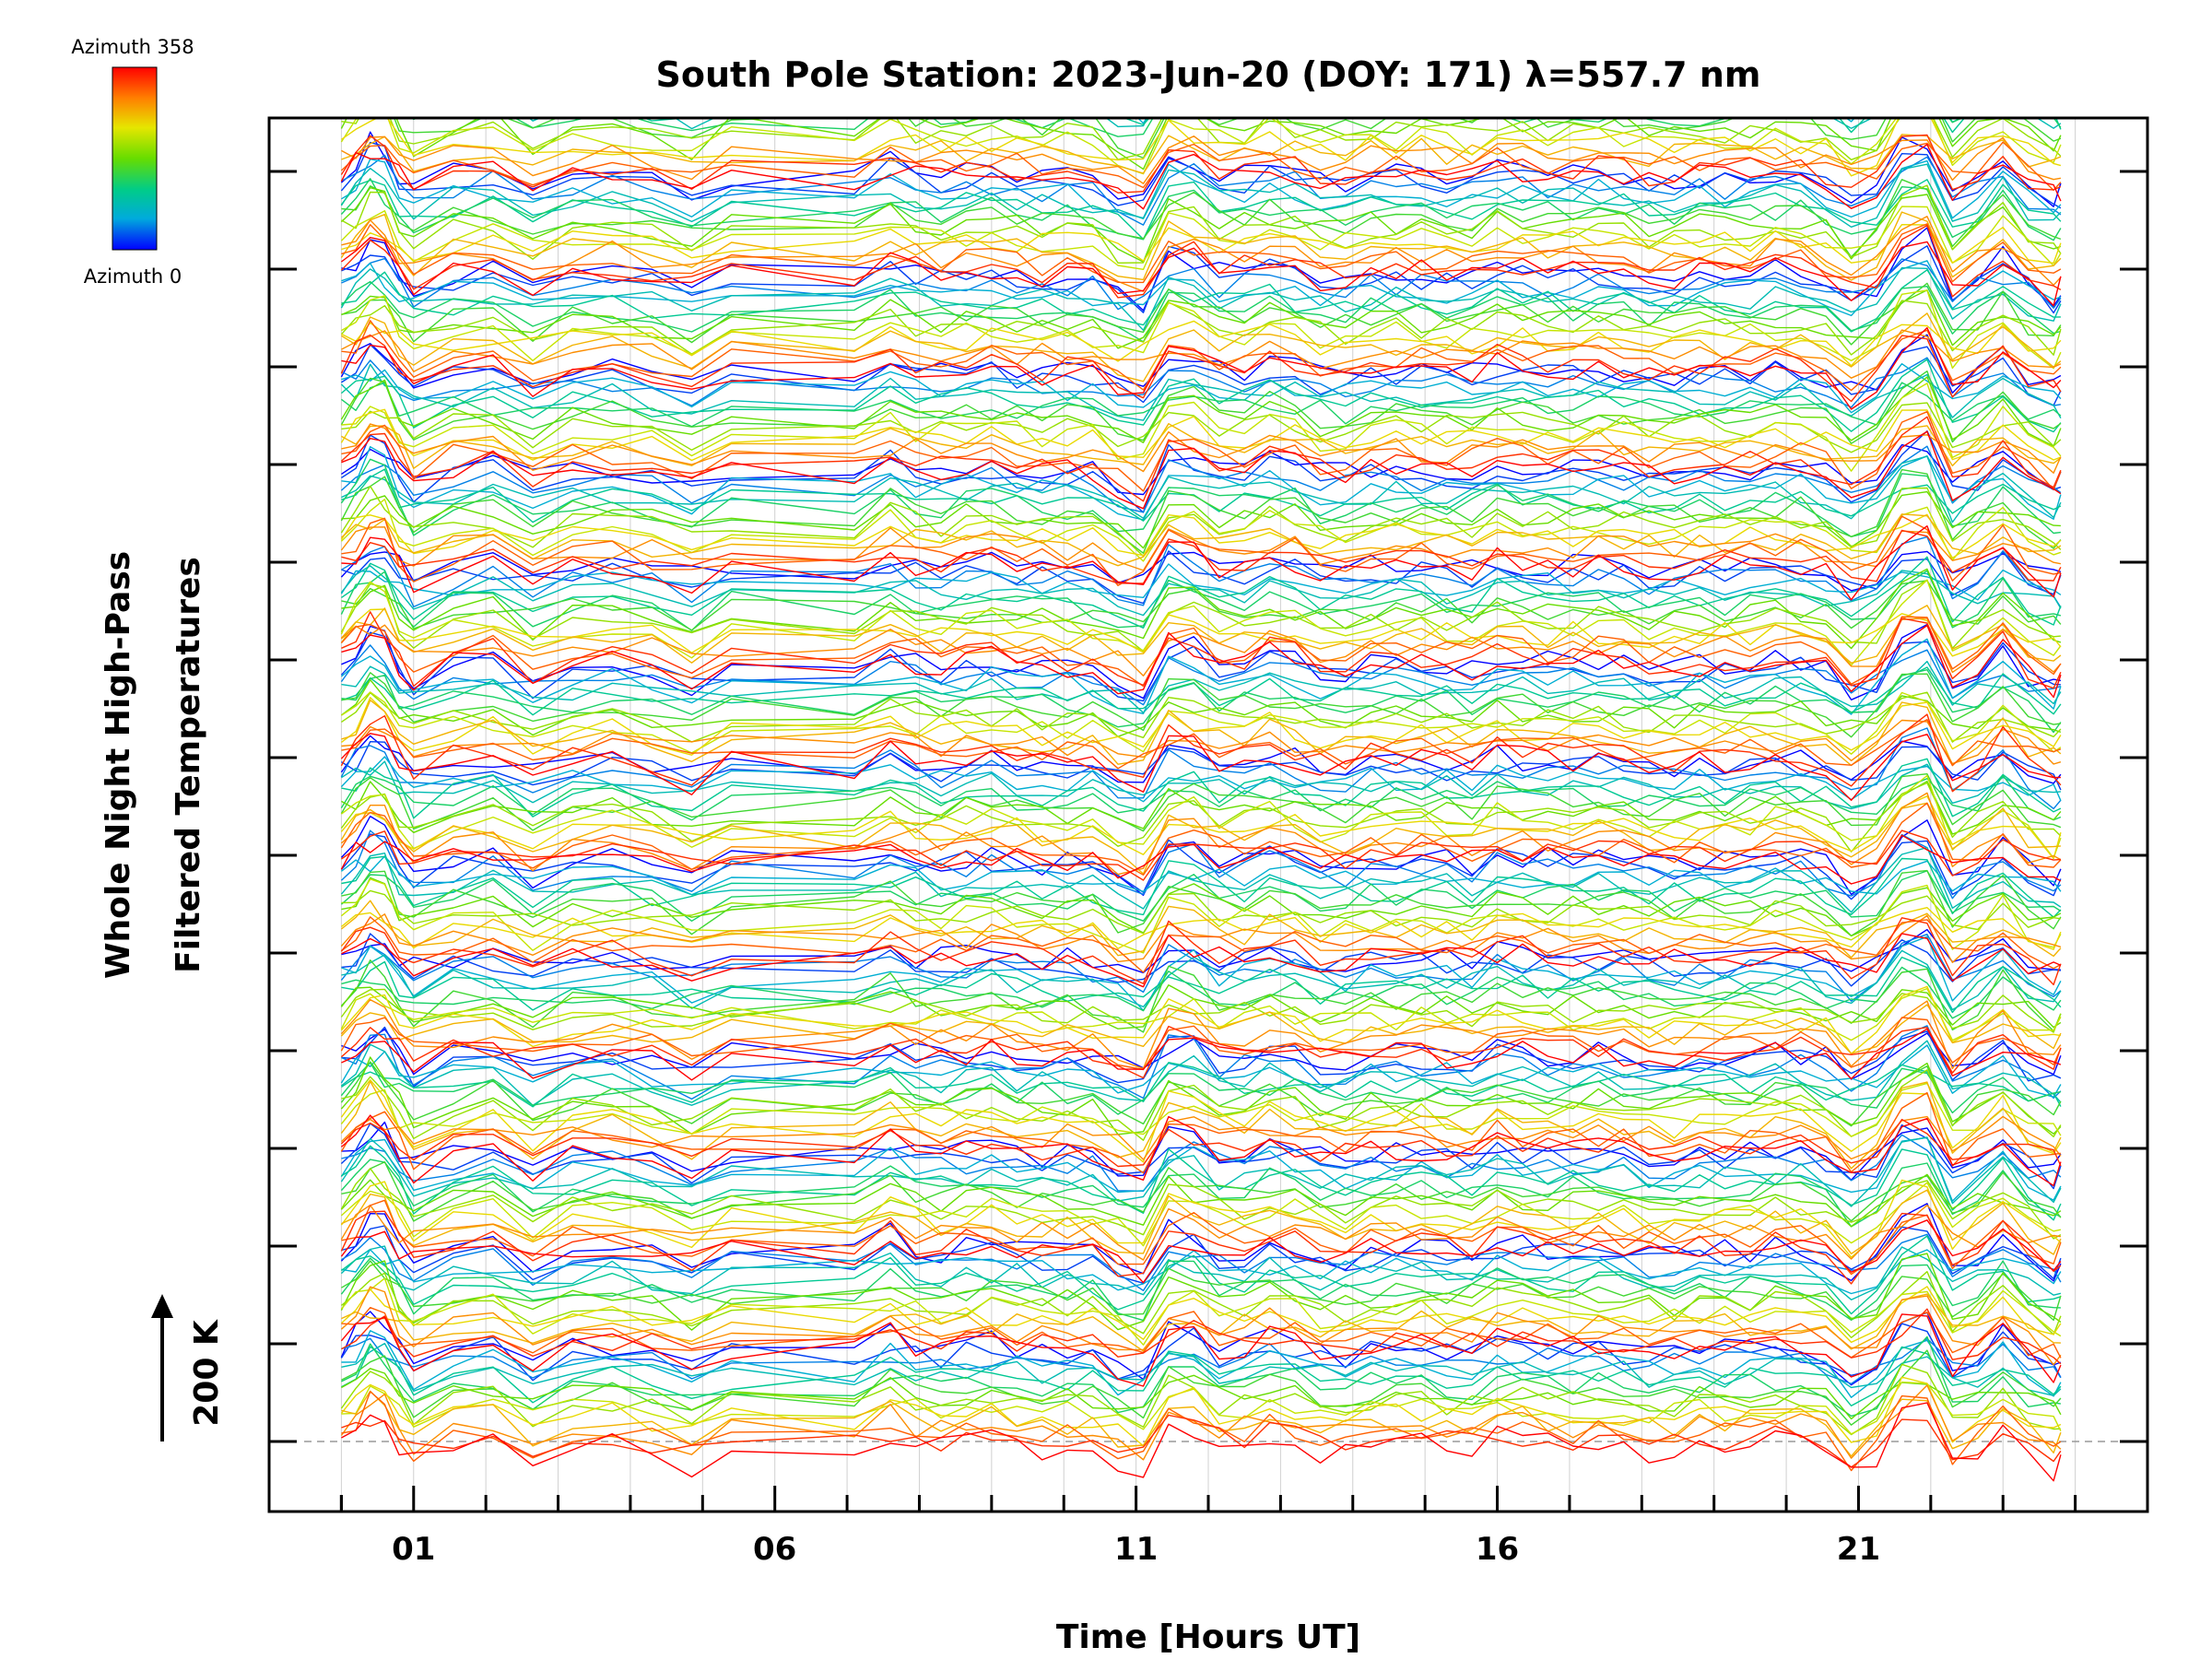 This screenshot has height=1659, width=2212. What do you see at coordinates (774, 1549) in the screenshot?
I see `x-tick-label: 06` at bounding box center [774, 1549].